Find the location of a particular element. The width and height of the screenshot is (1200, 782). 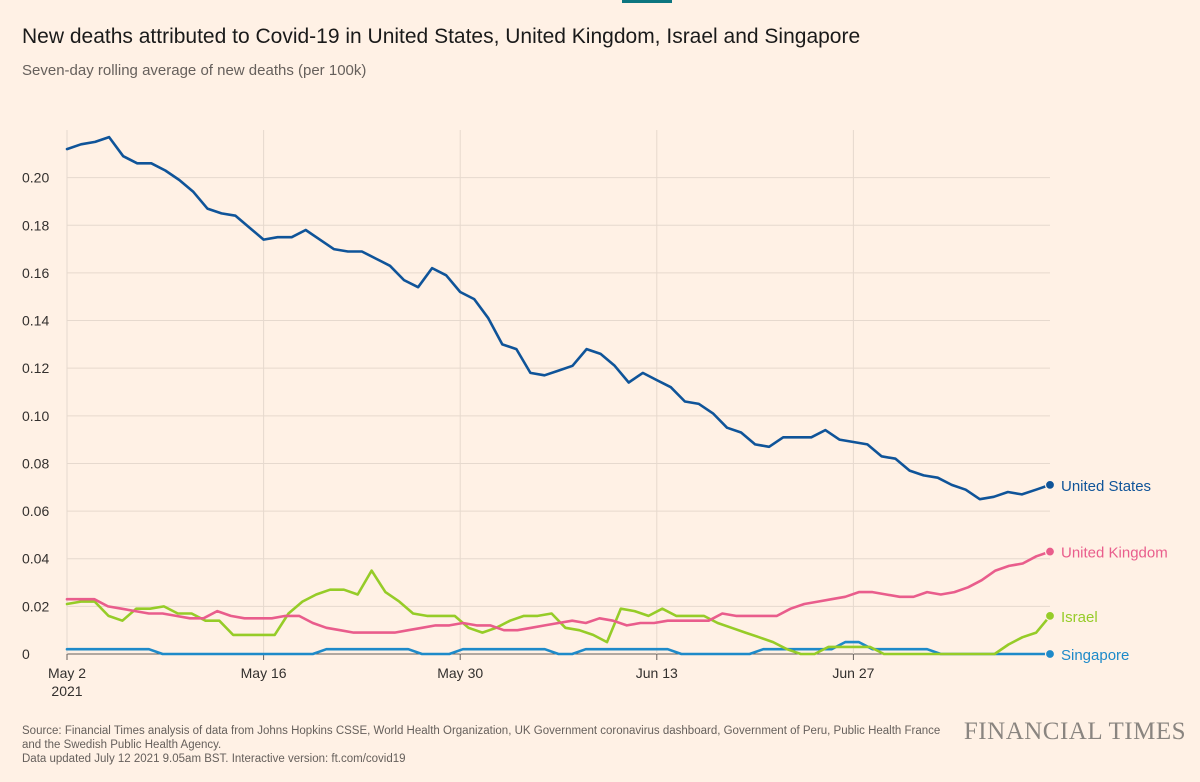

source-text-line2: and the Swedish Public Health Agency. is located at coordinates (502, 745).